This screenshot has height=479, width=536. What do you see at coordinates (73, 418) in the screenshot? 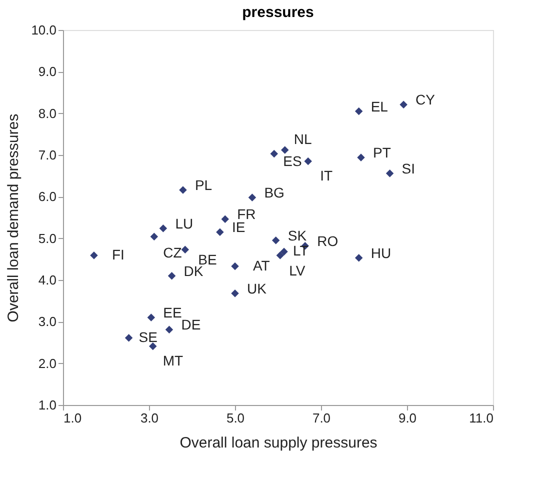
I see `x-tick-label: 1.0` at bounding box center [73, 418].